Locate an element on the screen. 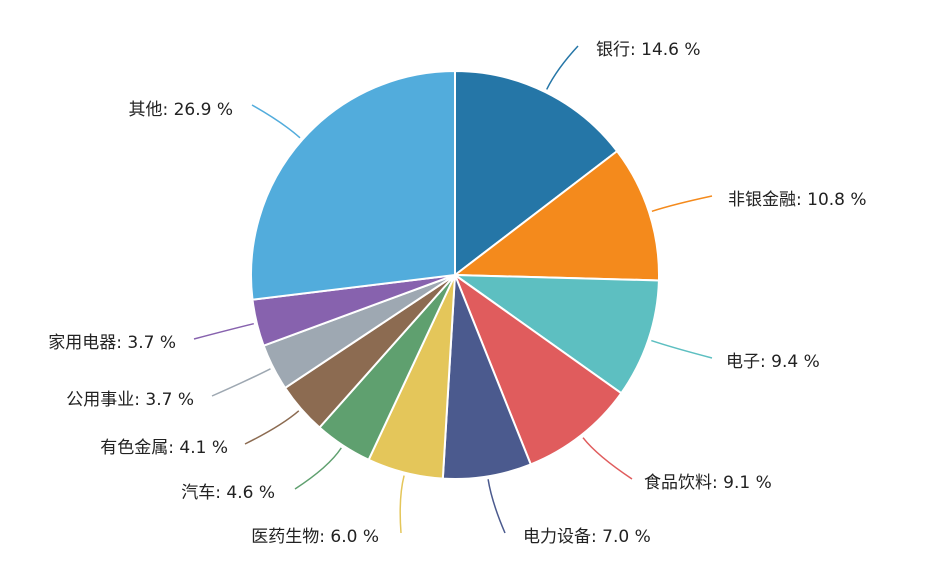 Image resolution: width=937 pixels, height=573 pixels. slice-label: 其他: 26.9 % is located at coordinates (180, 110).